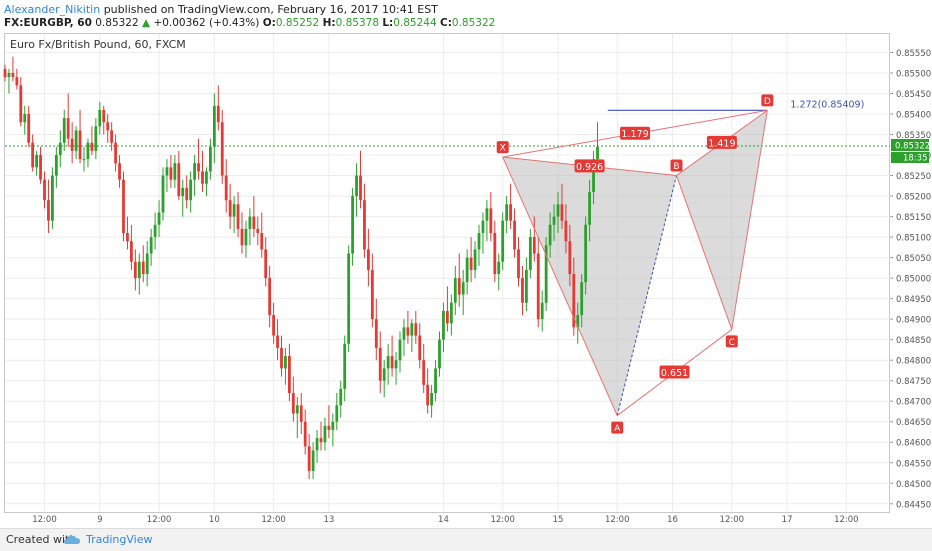 The image size is (932, 551). I want to click on y-tick-label: 0.84700, so click(913, 403).